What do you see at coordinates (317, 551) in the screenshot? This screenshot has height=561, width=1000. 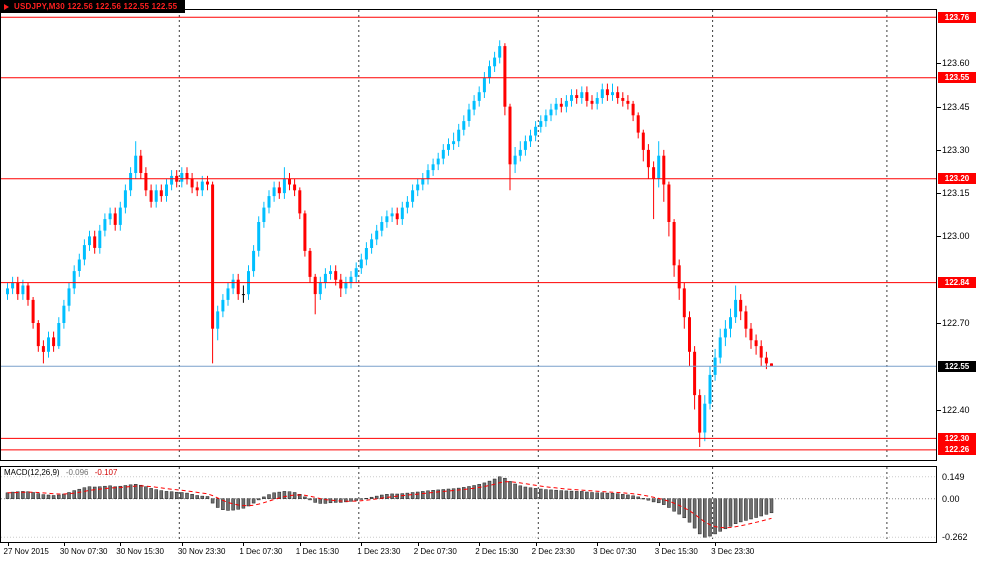 I see `time-axis-label: 1 Dec 15:30` at bounding box center [317, 551].